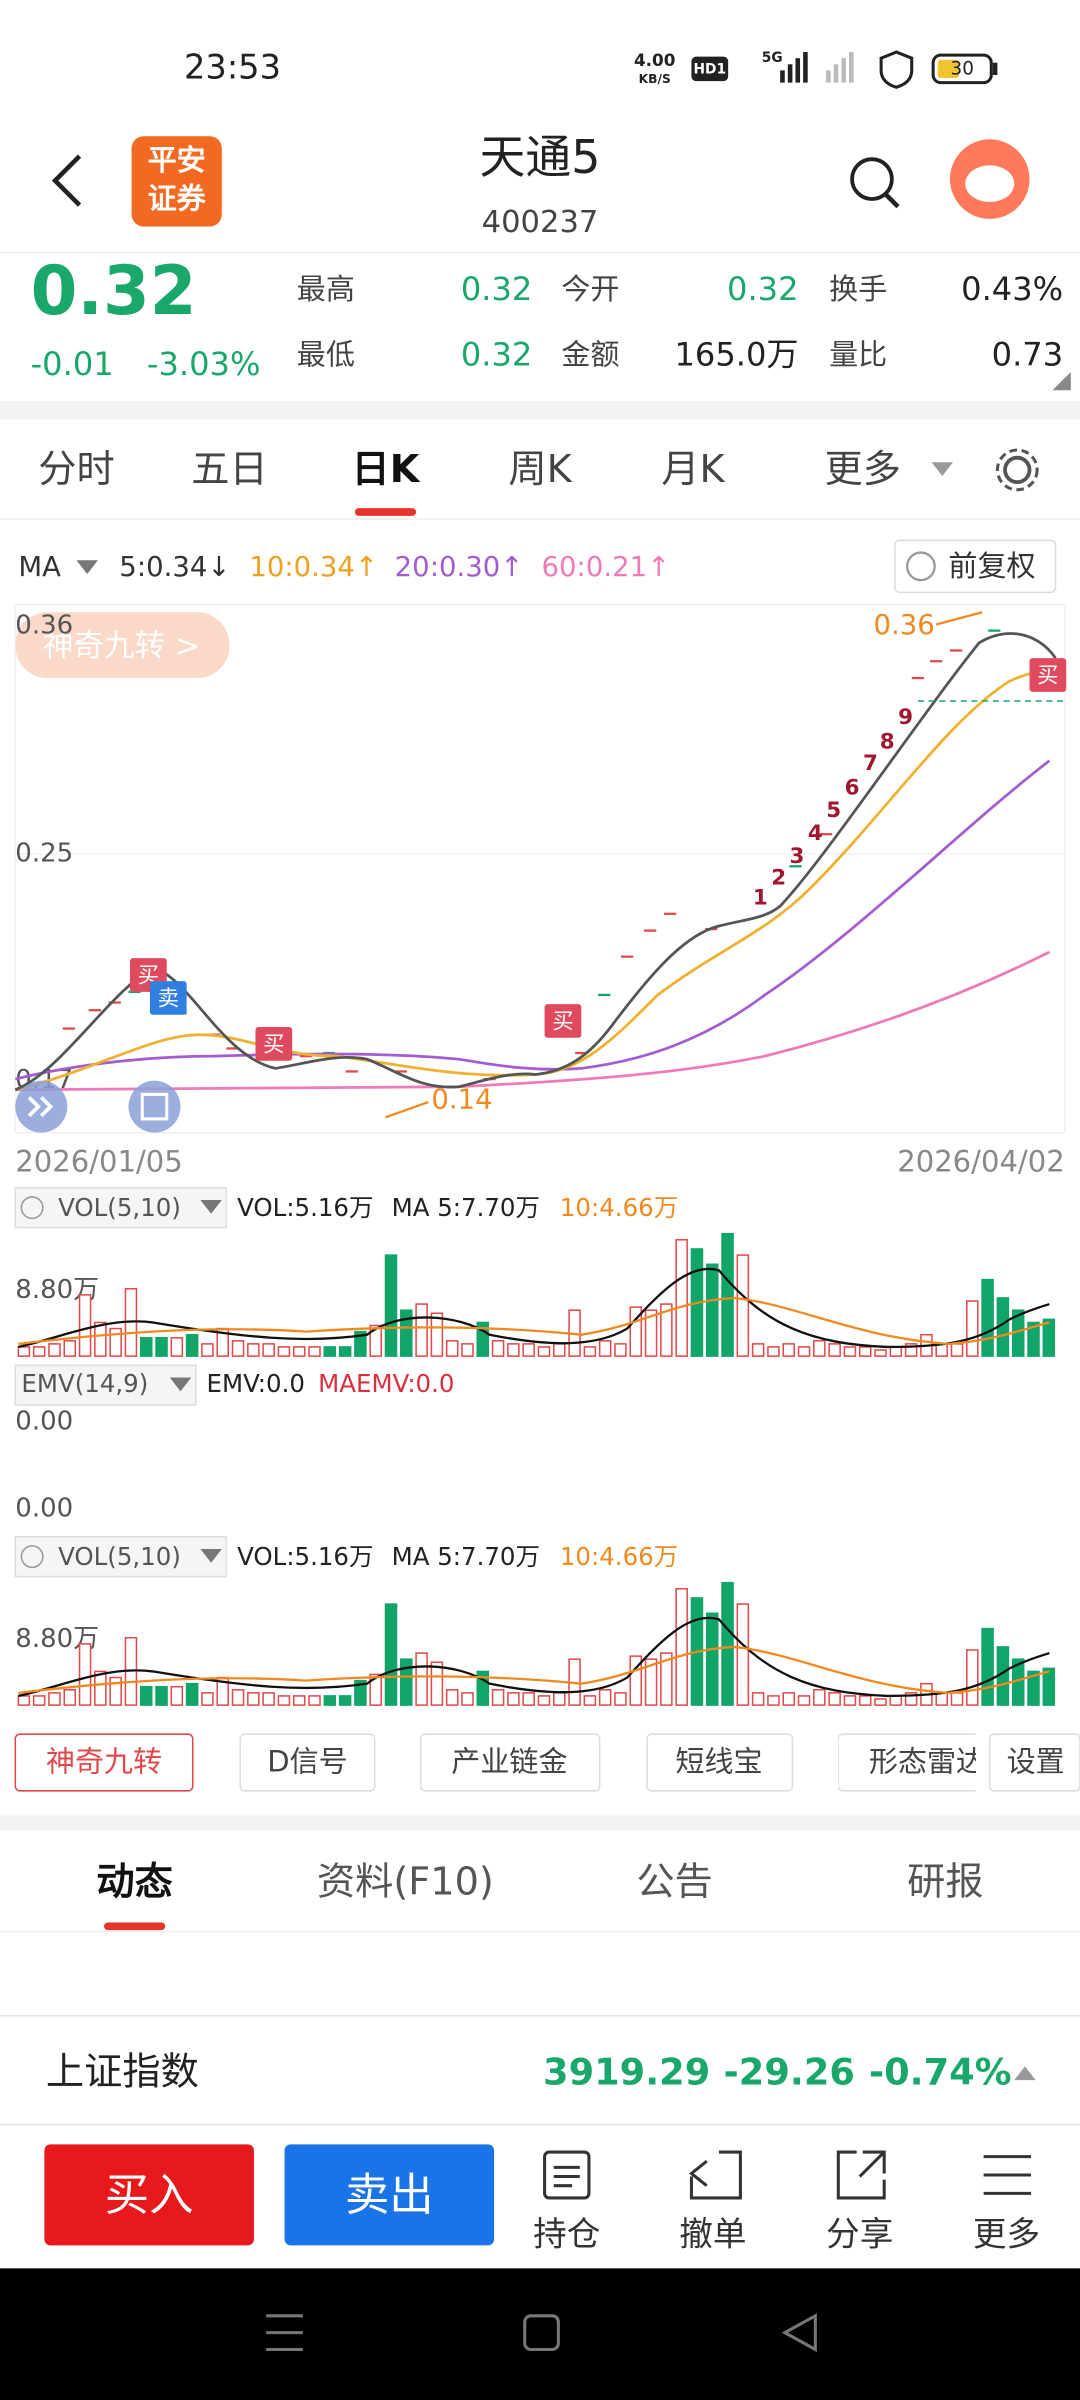 The image size is (1080, 2400). I want to click on broker-logo, so click(176, 181).